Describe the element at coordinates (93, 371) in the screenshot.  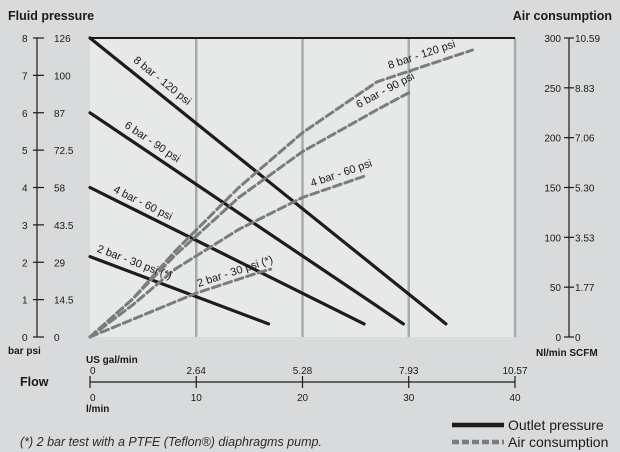
I see `x-tick-label-gal: 0` at that location.